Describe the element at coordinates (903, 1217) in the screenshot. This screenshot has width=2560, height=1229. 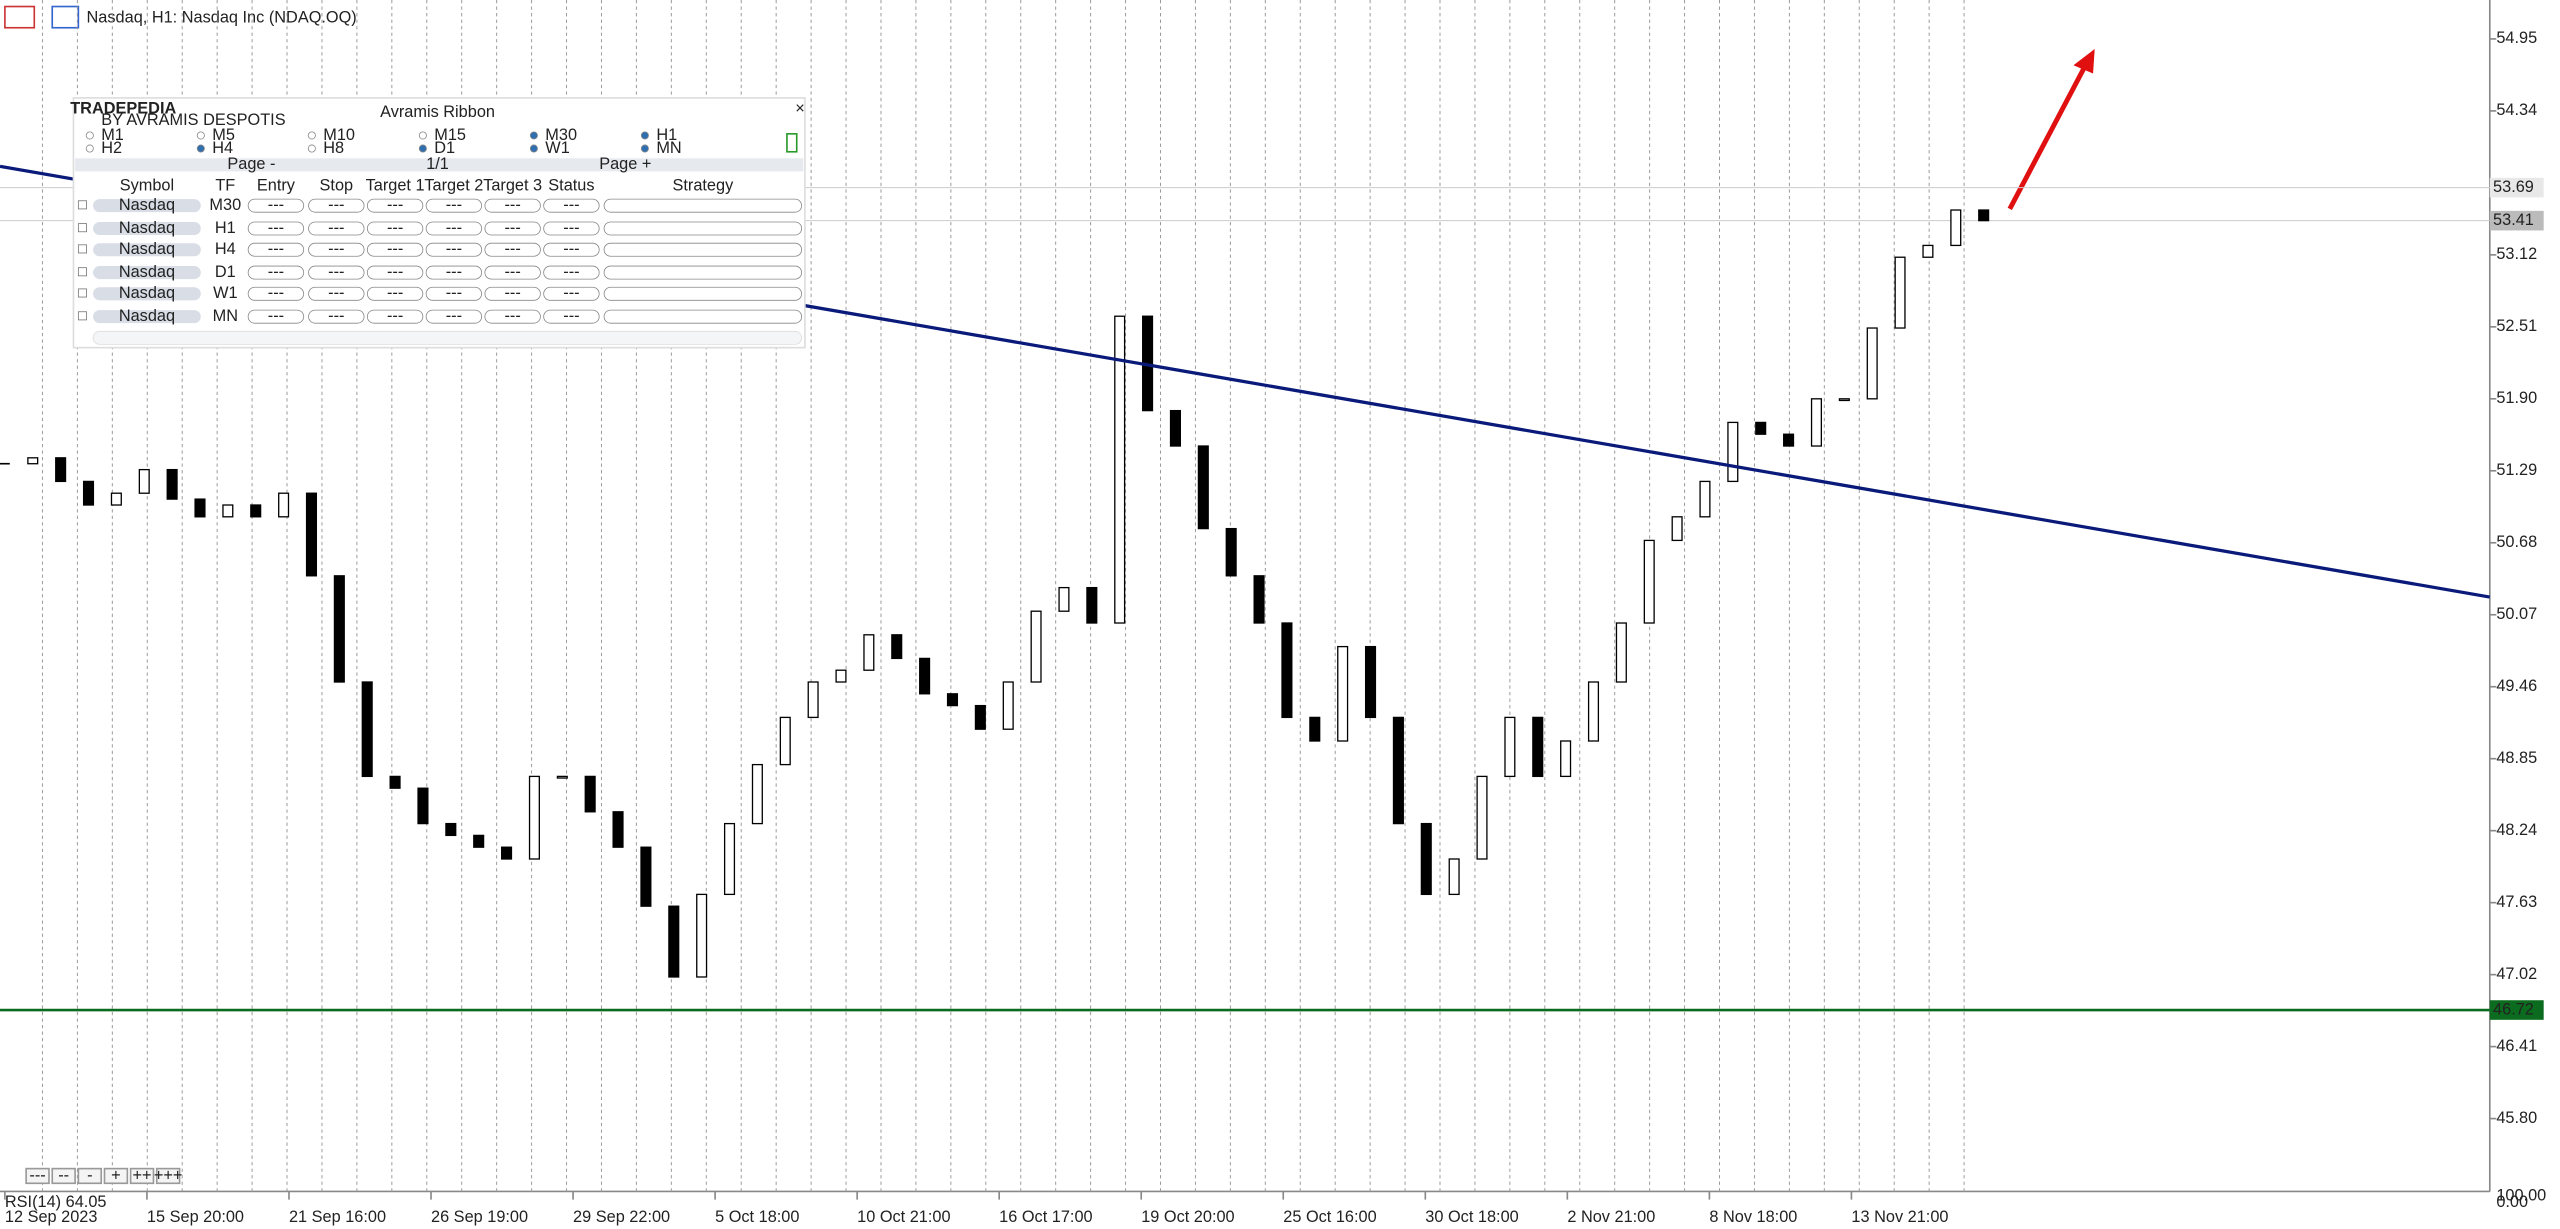
I see `x-tick-label: 10 Oct 21:00` at that location.